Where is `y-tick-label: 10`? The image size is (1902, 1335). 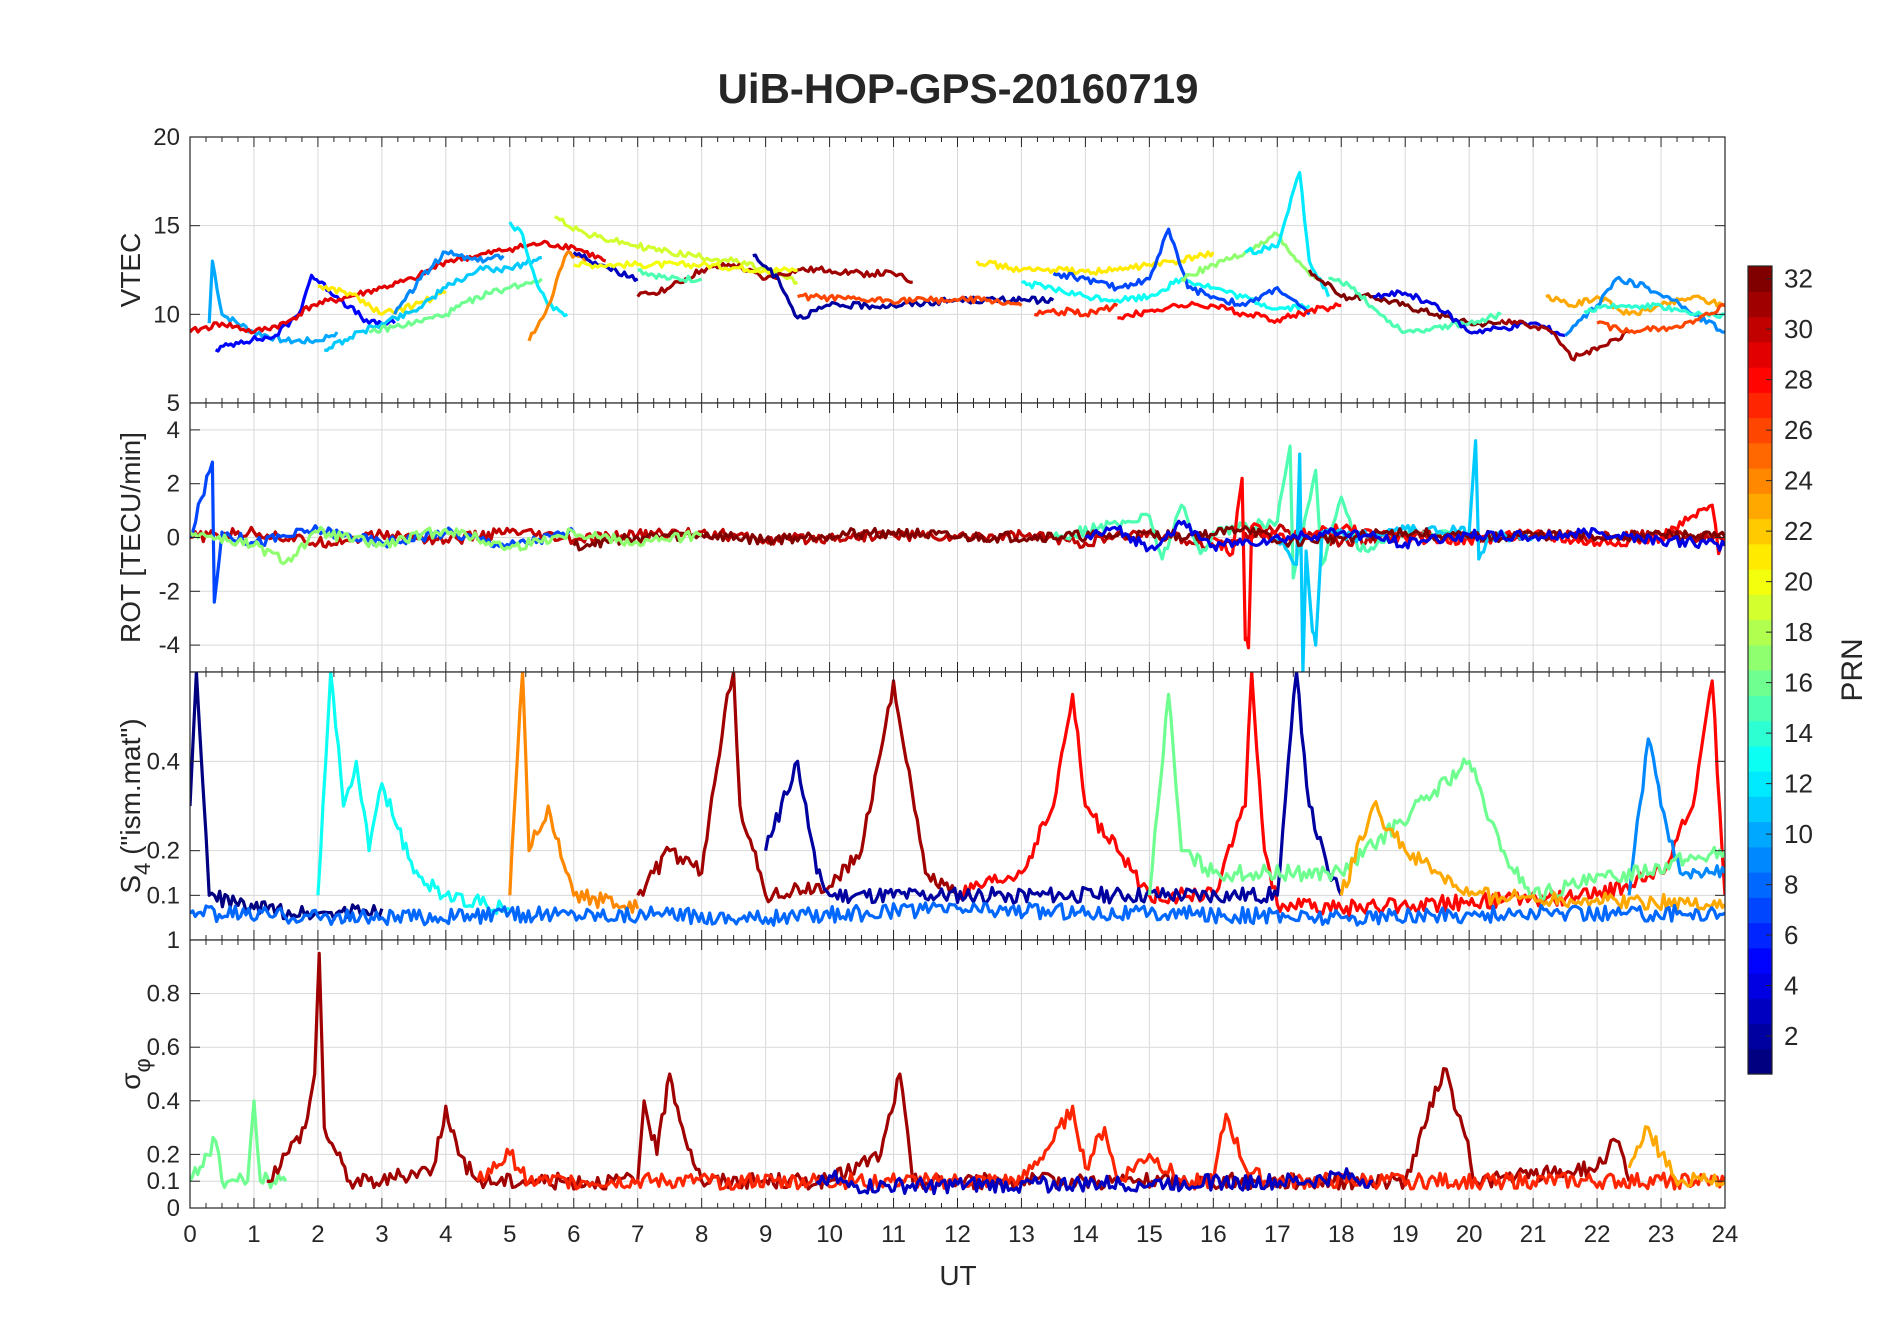
y-tick-label: 10 is located at coordinates (166, 314).